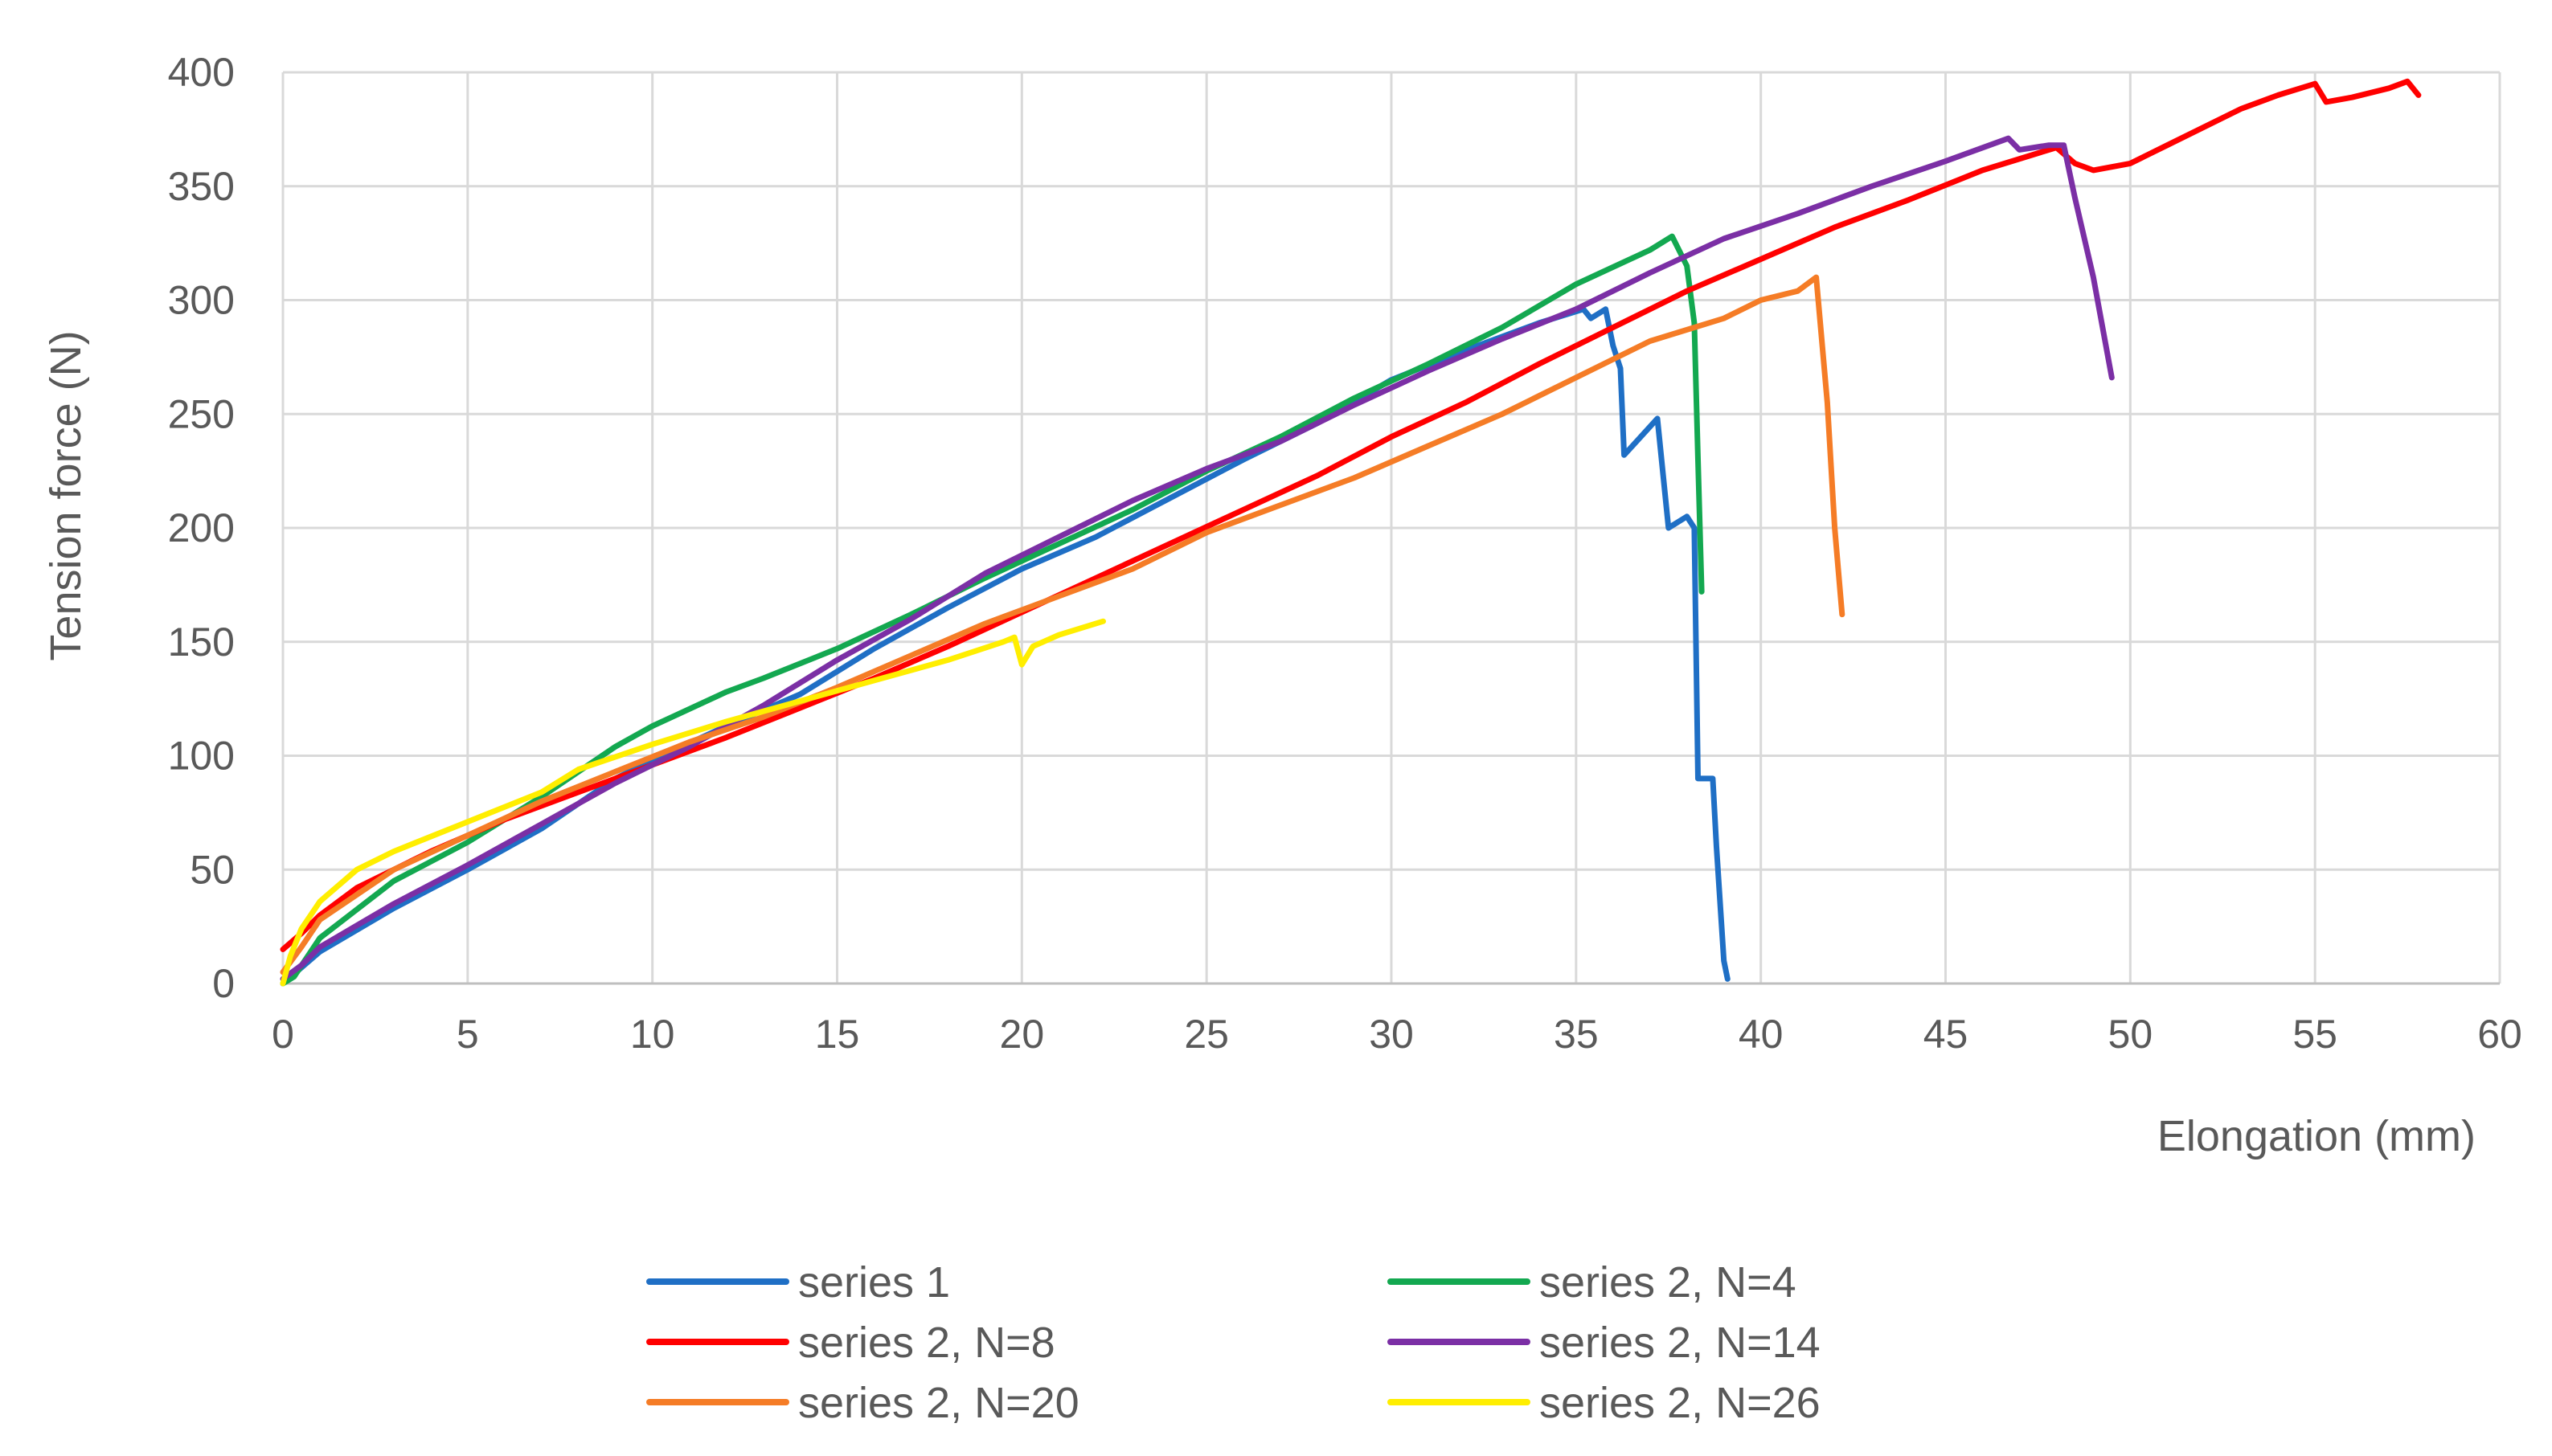  Describe the element at coordinates (212, 869) in the screenshot. I see `y-tick-label: 50` at that location.